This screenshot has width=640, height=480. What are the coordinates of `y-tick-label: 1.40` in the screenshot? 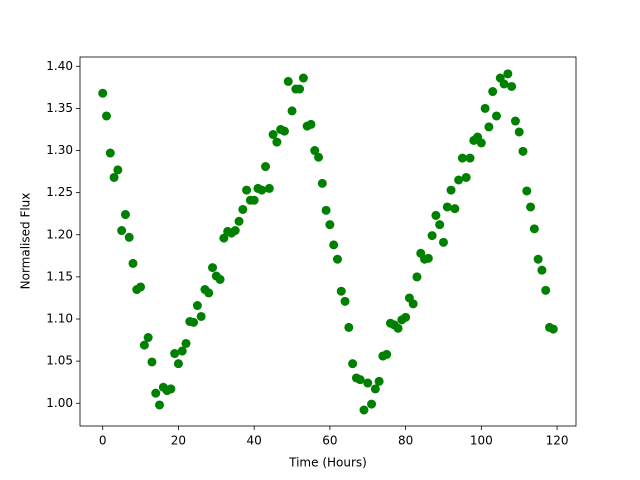 It's located at (59, 66).